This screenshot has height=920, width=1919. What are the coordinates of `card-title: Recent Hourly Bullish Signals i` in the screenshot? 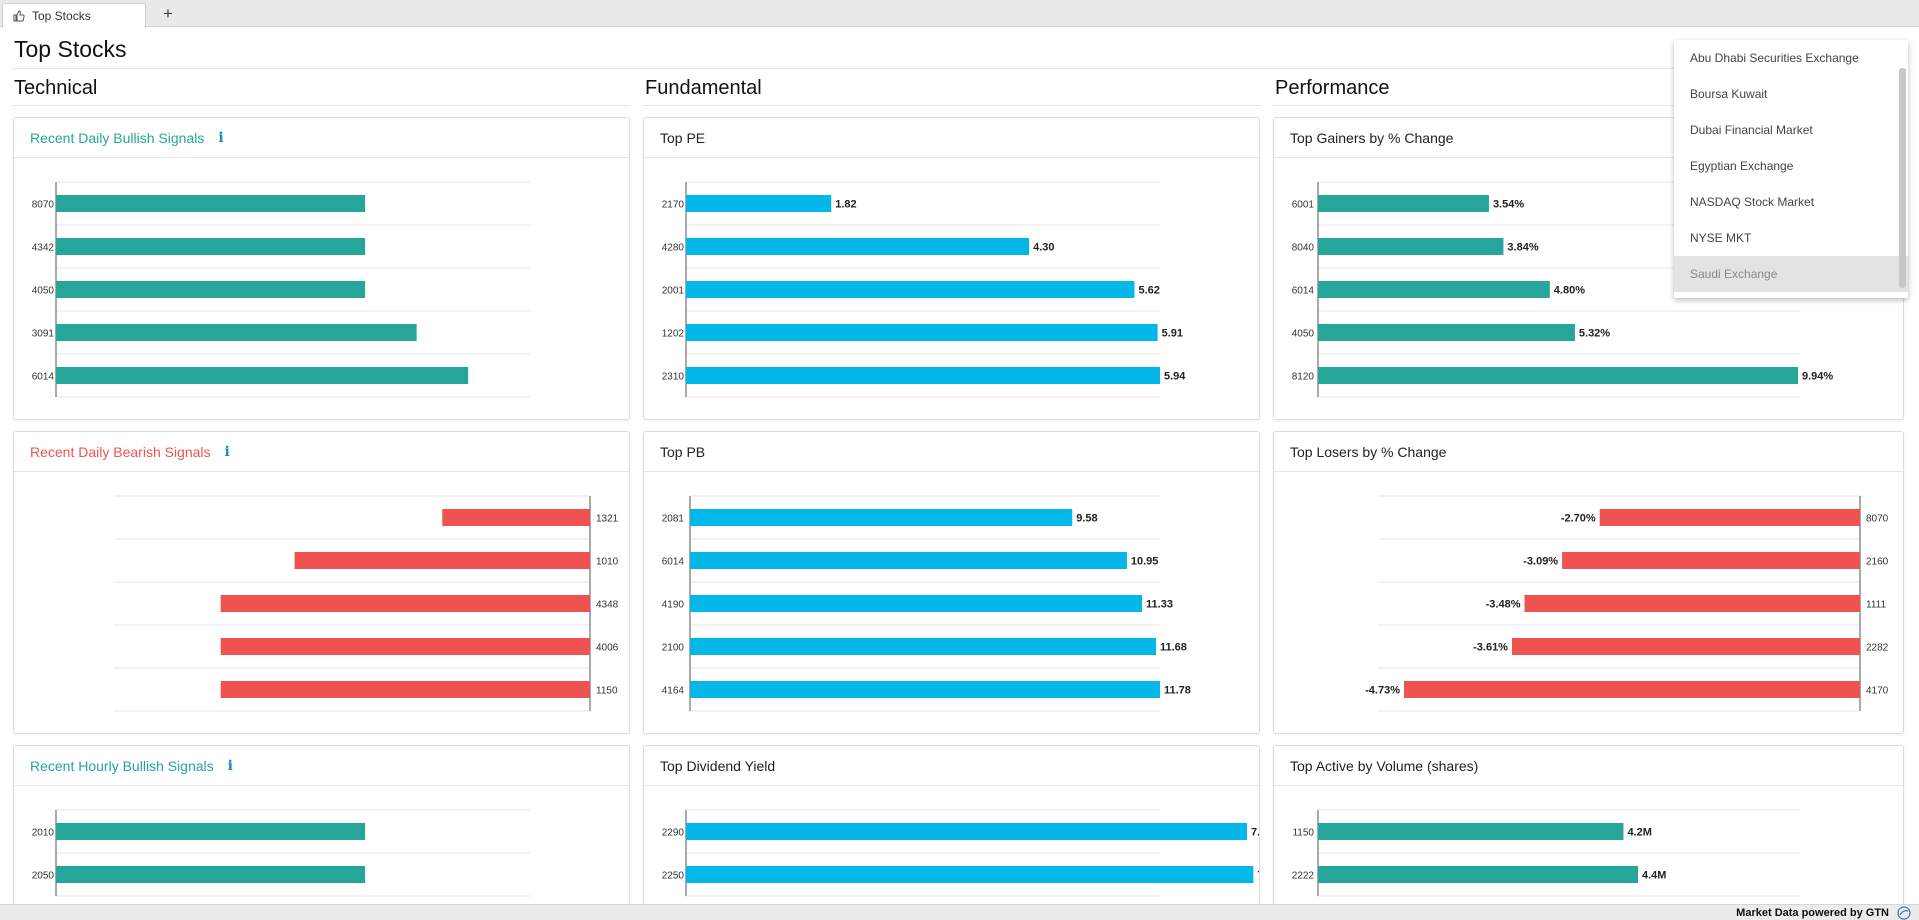 It's located at (321, 766).